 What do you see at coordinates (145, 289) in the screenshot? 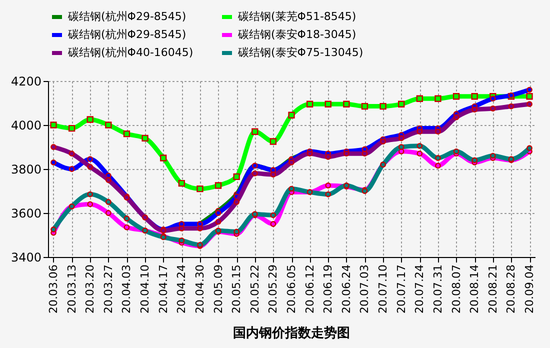
I see `x-tick-label: 20.04.10` at bounding box center [145, 289].